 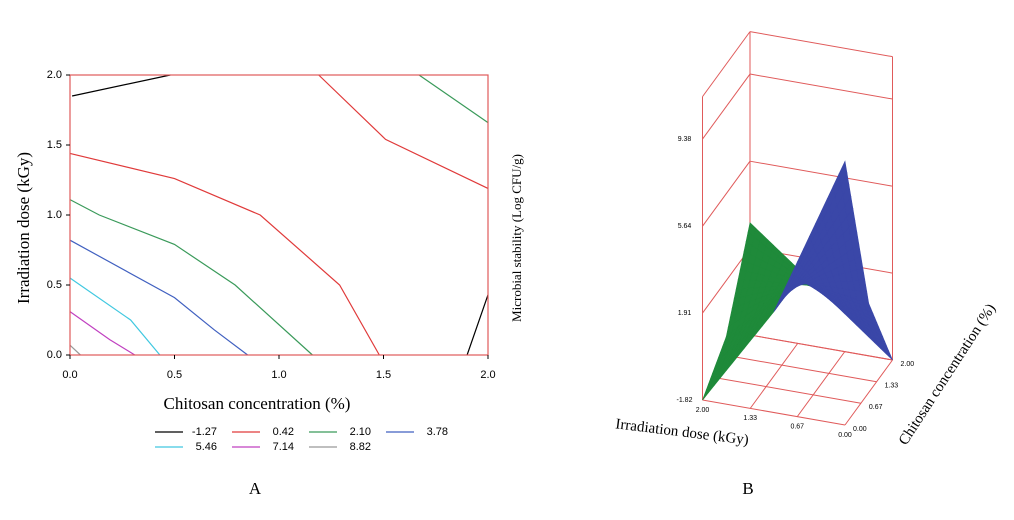 I want to click on y-tick-label: 0.5, so click(x=54, y=285).